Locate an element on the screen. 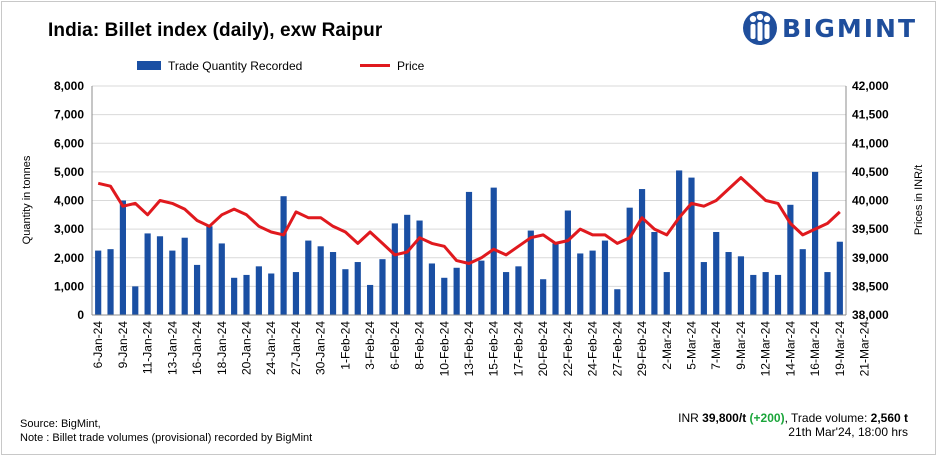 This screenshot has width=938, height=457. legend-line-label: Price is located at coordinates (411, 66).